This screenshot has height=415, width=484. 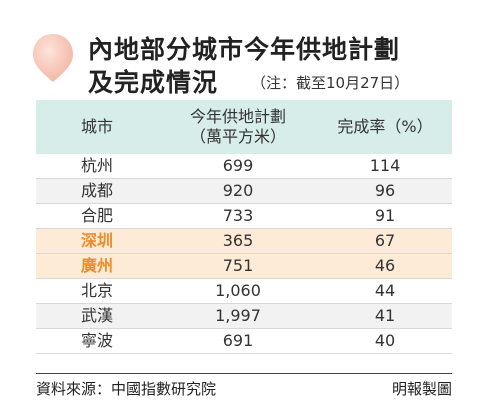 I want to click on title-line-2: 及完成情況, so click(x=153, y=82).